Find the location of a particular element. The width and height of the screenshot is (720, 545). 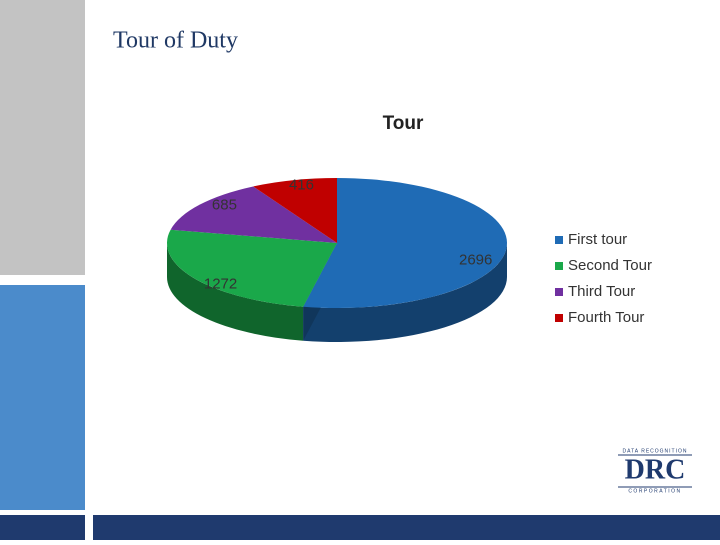

slide-title: Tour of Duty is located at coordinates (175, 41).